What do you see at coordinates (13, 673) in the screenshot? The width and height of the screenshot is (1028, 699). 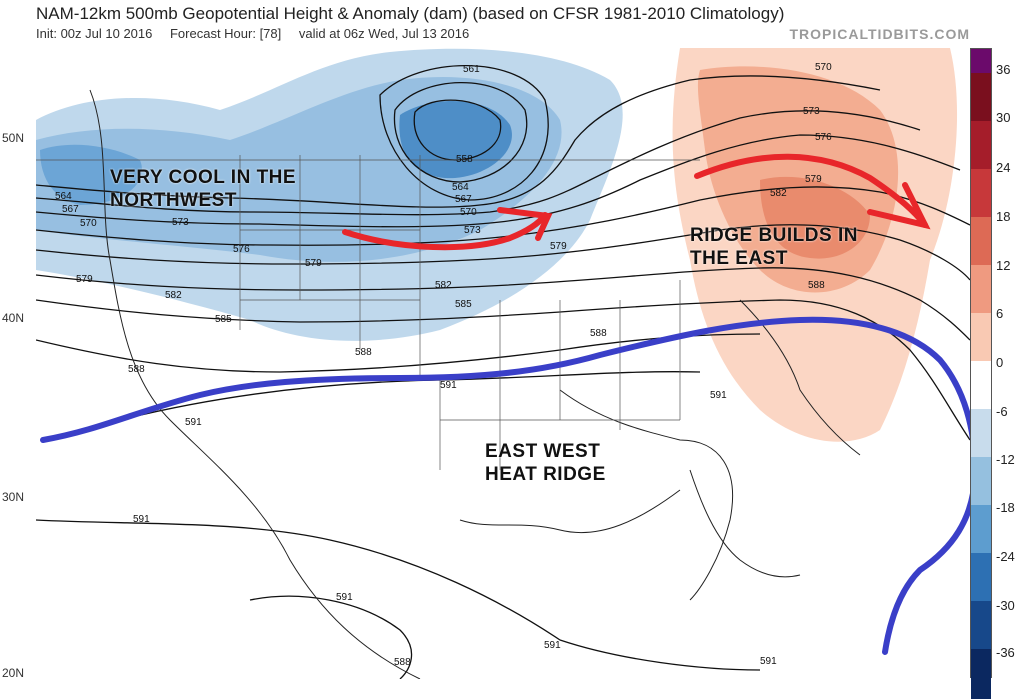 I see `lat-label-20n: 20N` at bounding box center [13, 673].